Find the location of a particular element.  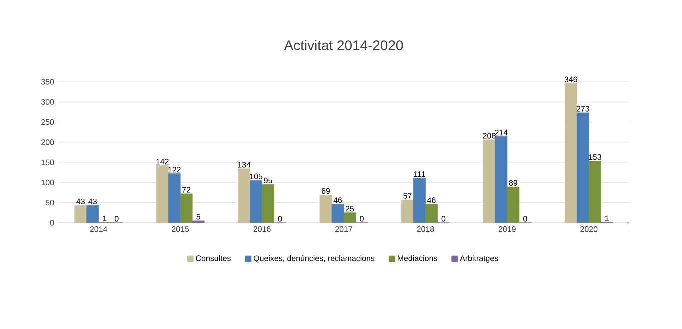

chart-title: Activitat 2014-2020 is located at coordinates (344, 45).